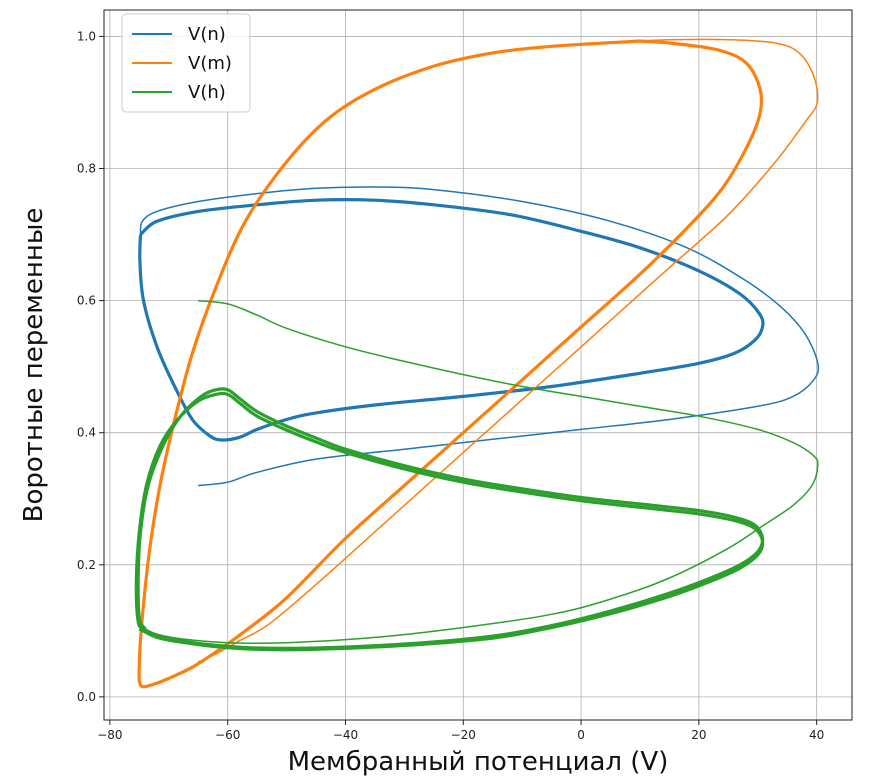 The height and width of the screenshot is (782, 873). Describe the element at coordinates (345, 735) in the screenshot. I see `x-tick-label: −40` at that location.